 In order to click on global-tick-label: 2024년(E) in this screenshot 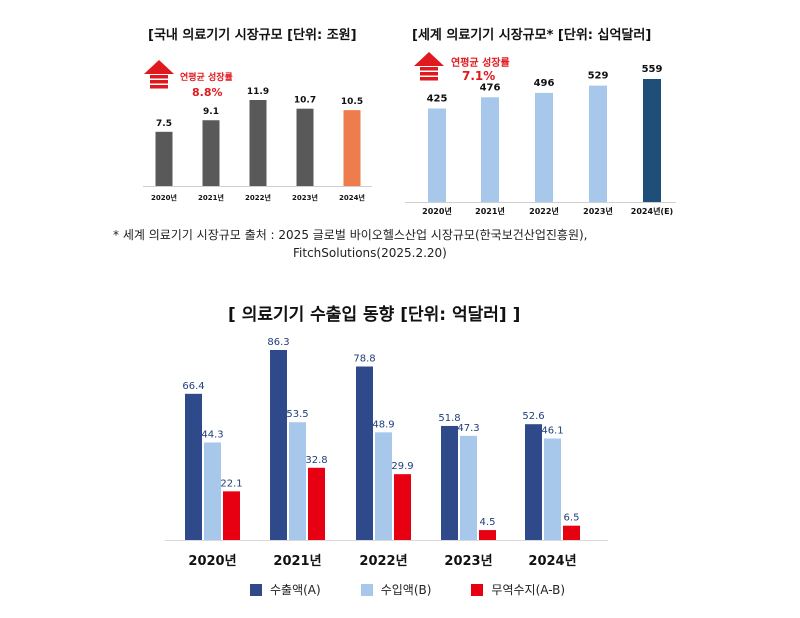, I will do `click(652, 211)`.